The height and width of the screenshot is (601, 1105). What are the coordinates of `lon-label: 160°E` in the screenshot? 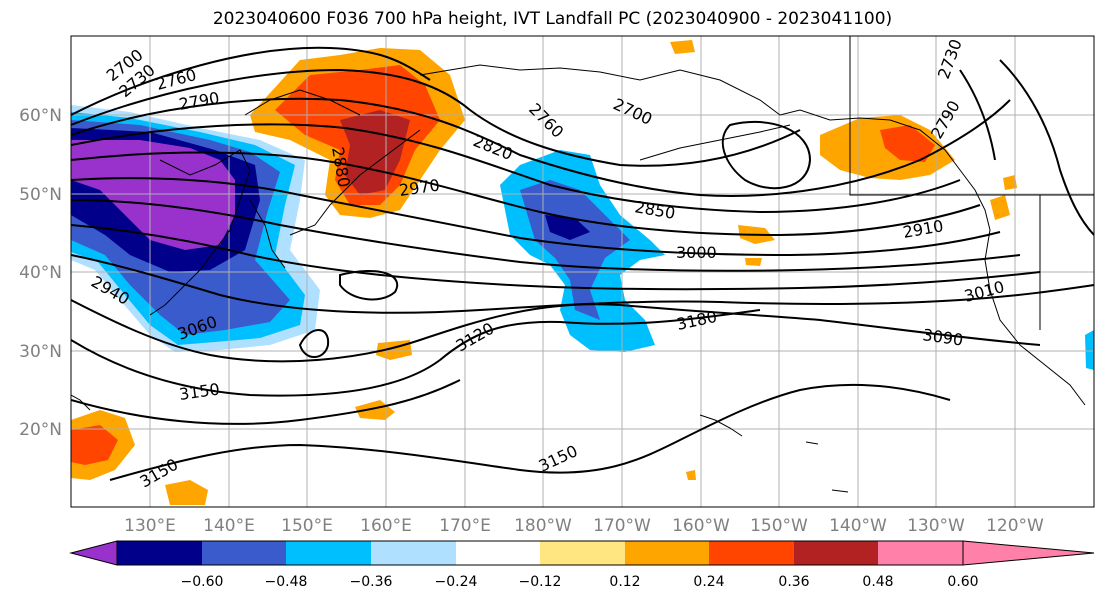 It's located at (386, 526).